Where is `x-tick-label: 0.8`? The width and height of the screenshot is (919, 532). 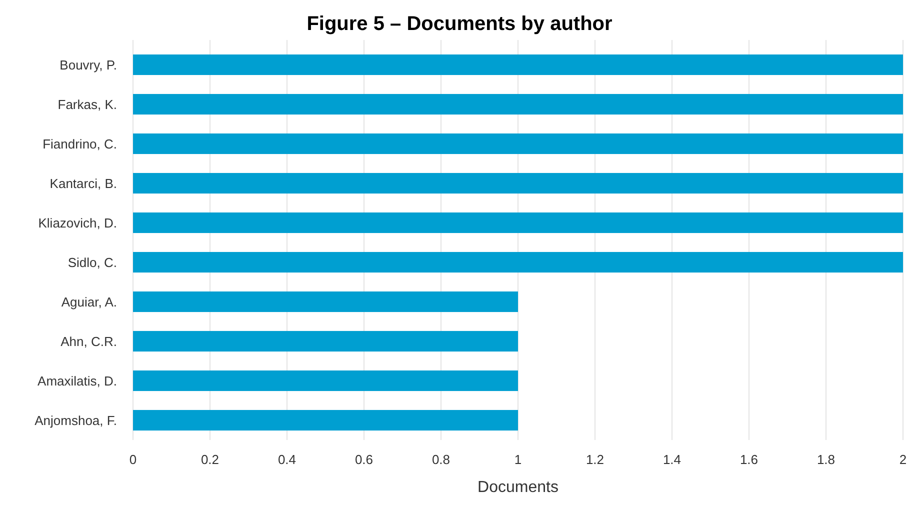 x-tick-label: 0.8 is located at coordinates (441, 459).